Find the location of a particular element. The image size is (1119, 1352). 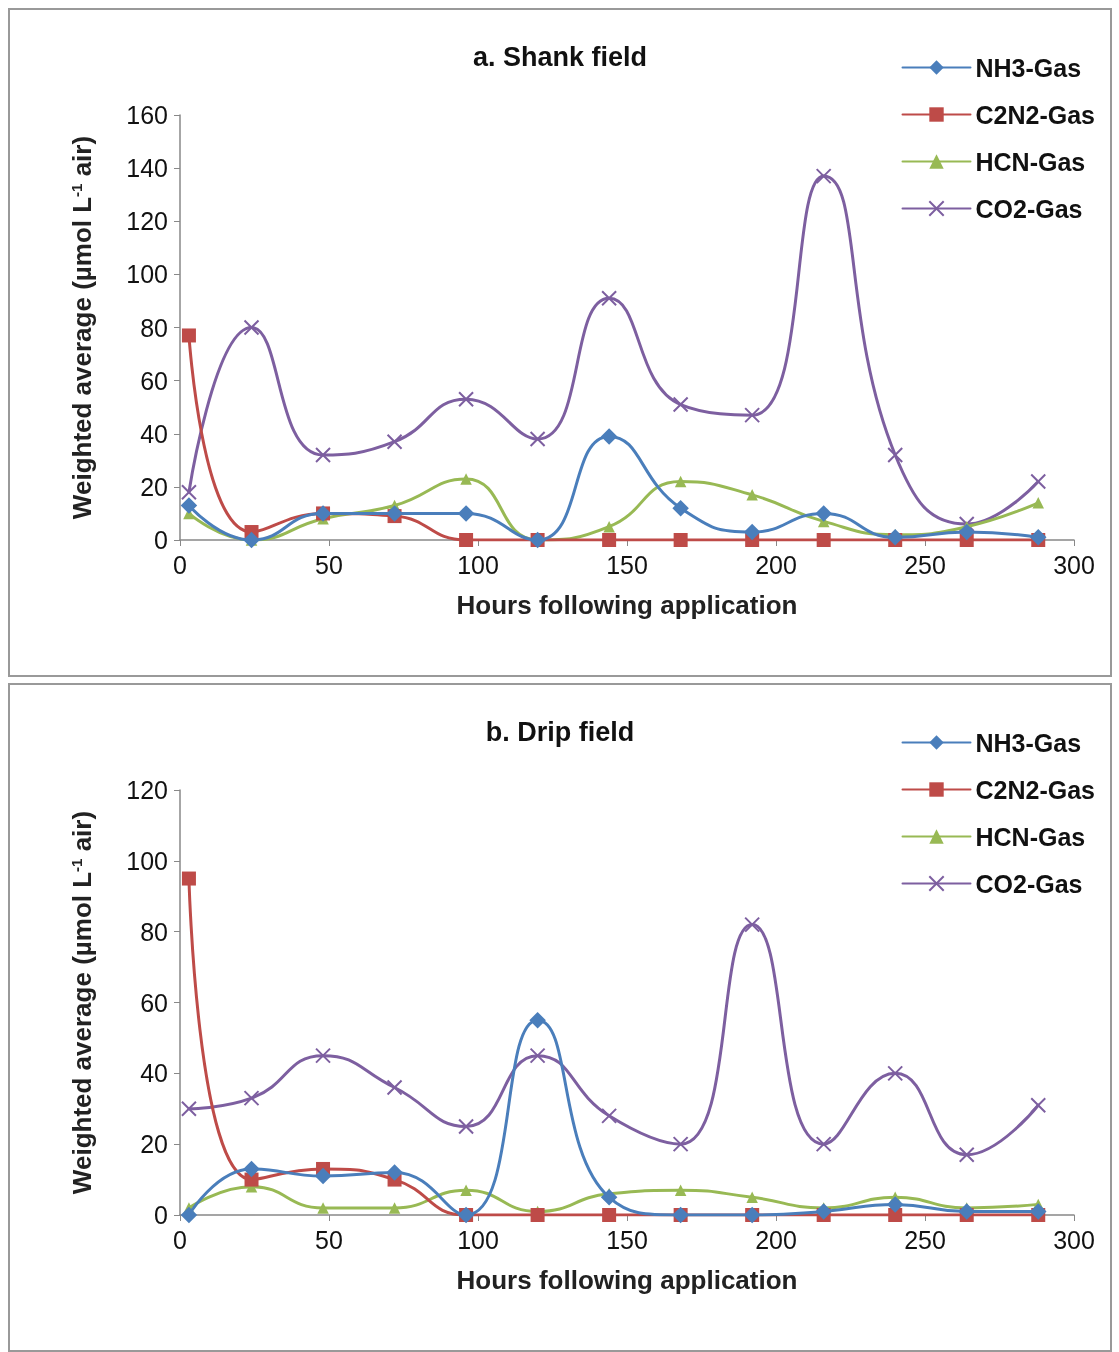

chart-title: a. Shank field is located at coordinates (560, 56).